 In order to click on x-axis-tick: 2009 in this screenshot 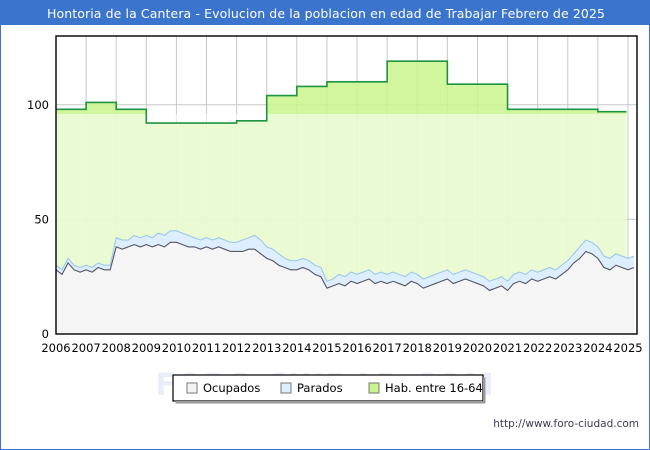, I will do `click(146, 348)`.